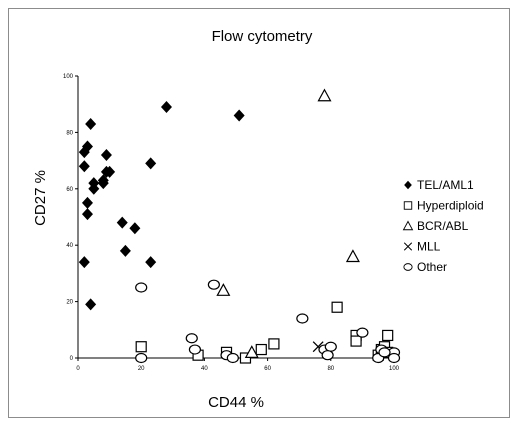 The height and width of the screenshot is (428, 520). I want to click on x-tick-label: 80, so click(330, 369).